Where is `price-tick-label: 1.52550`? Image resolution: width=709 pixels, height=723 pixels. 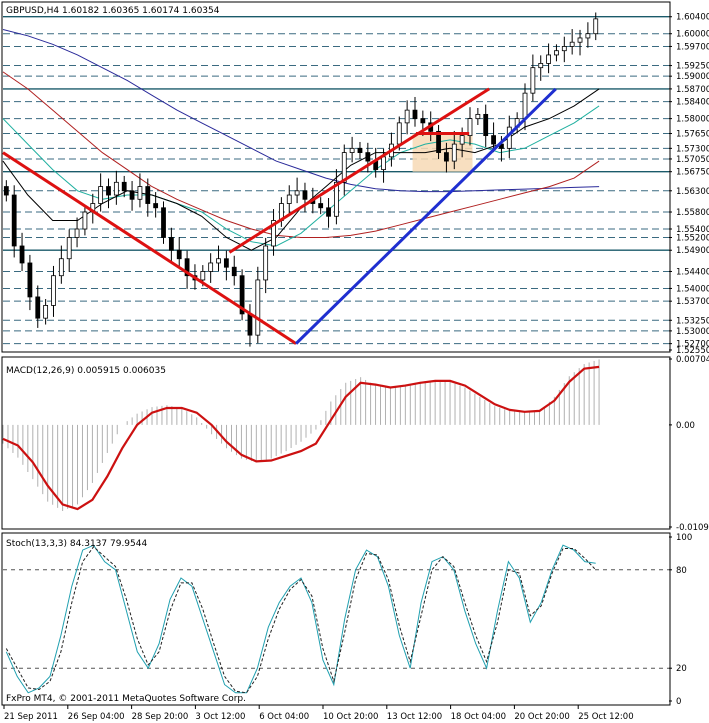 price-tick-label: 1.52550 is located at coordinates (692, 351).